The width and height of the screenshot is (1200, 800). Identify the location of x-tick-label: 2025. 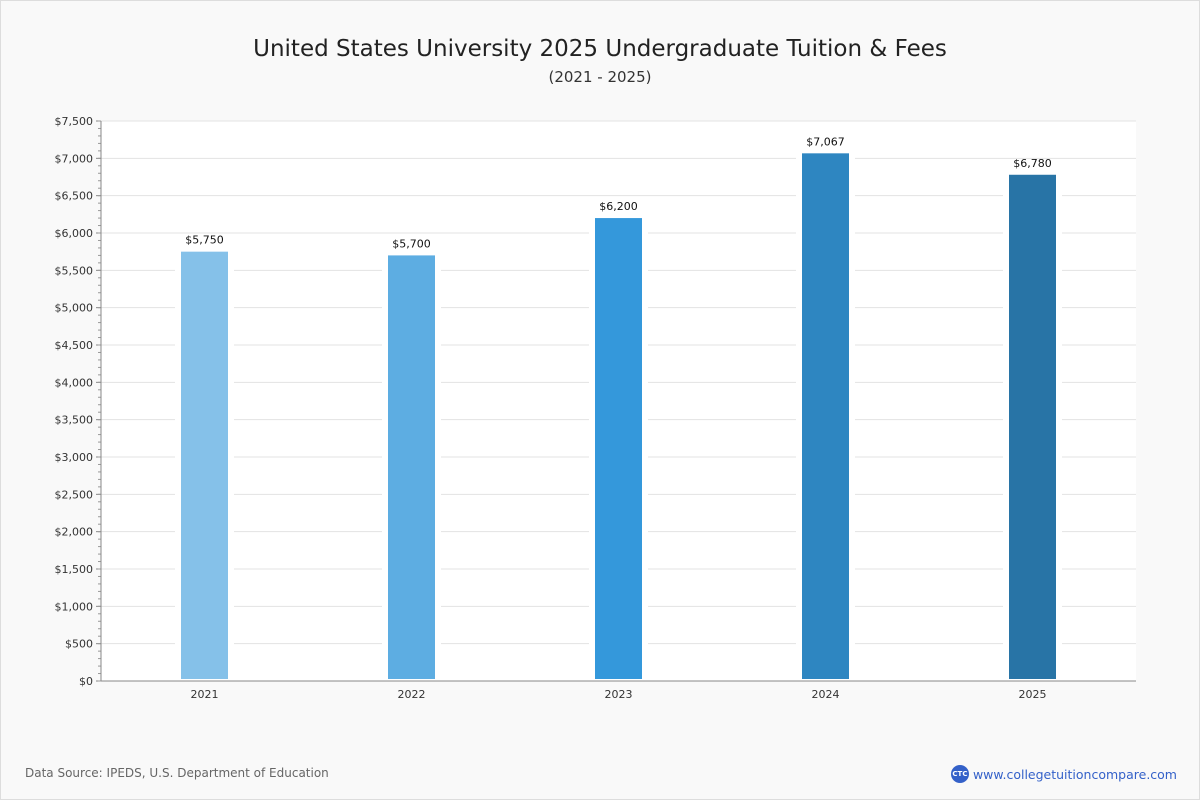
(1033, 694).